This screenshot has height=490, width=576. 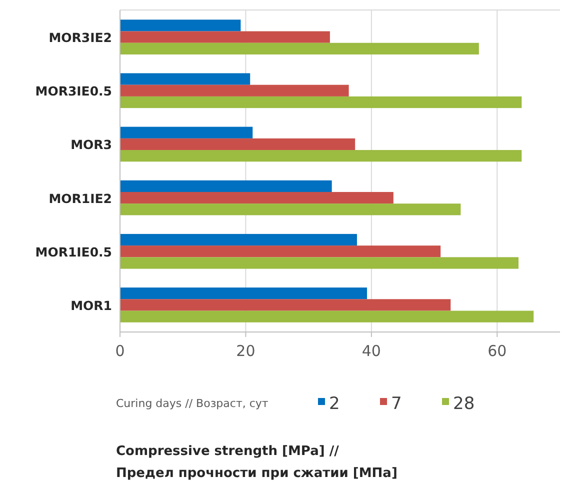 What do you see at coordinates (73, 91) in the screenshot?
I see `y-tick-label: MOR3IE0.5` at bounding box center [73, 91].